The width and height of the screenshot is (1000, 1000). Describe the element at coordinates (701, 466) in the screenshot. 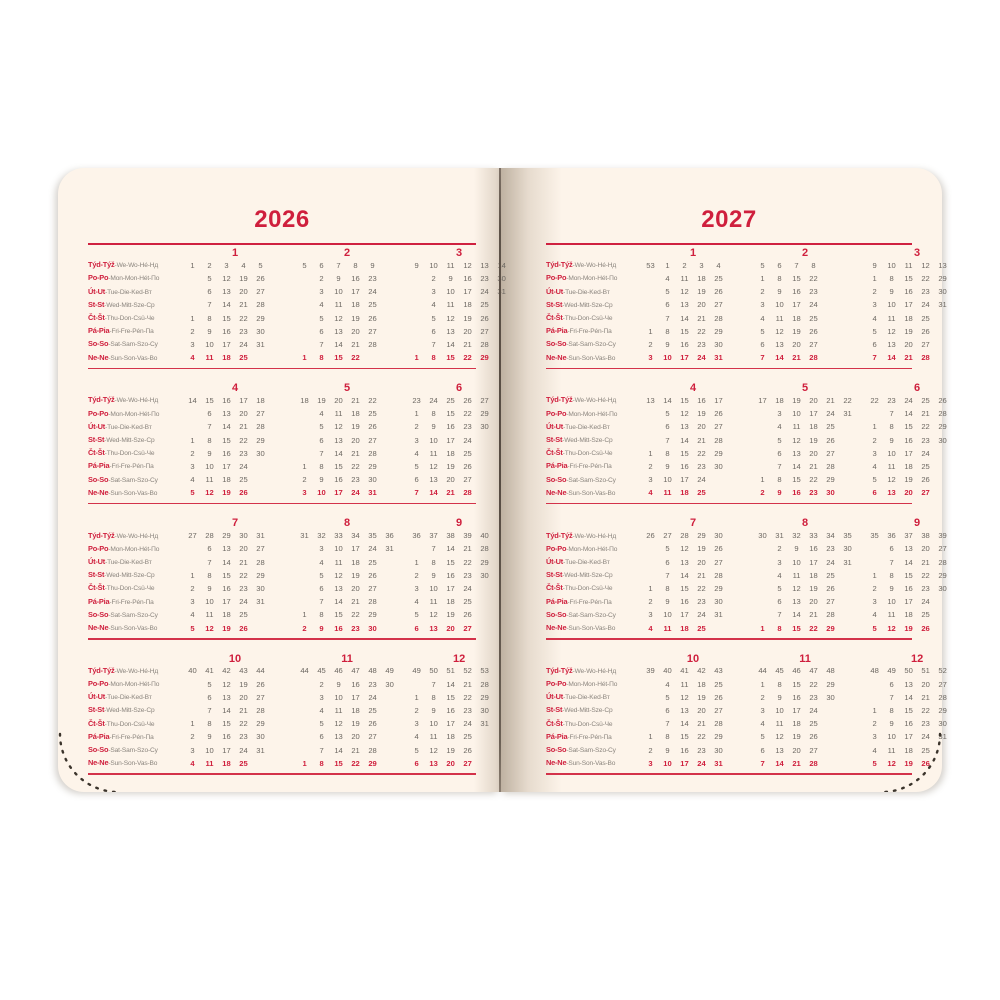

I see `date-cell: 23` at that location.